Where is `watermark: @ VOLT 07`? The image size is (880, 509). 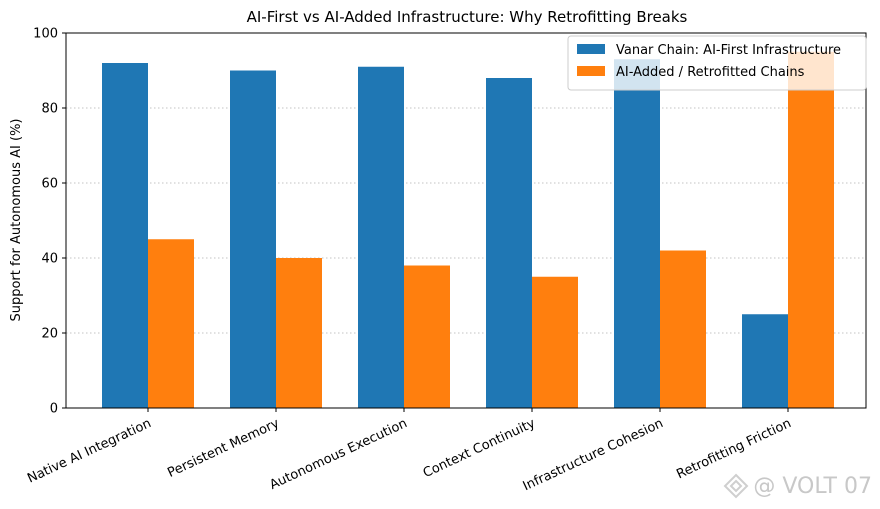
watermark: @ VOLT 07 is located at coordinates (797, 486).